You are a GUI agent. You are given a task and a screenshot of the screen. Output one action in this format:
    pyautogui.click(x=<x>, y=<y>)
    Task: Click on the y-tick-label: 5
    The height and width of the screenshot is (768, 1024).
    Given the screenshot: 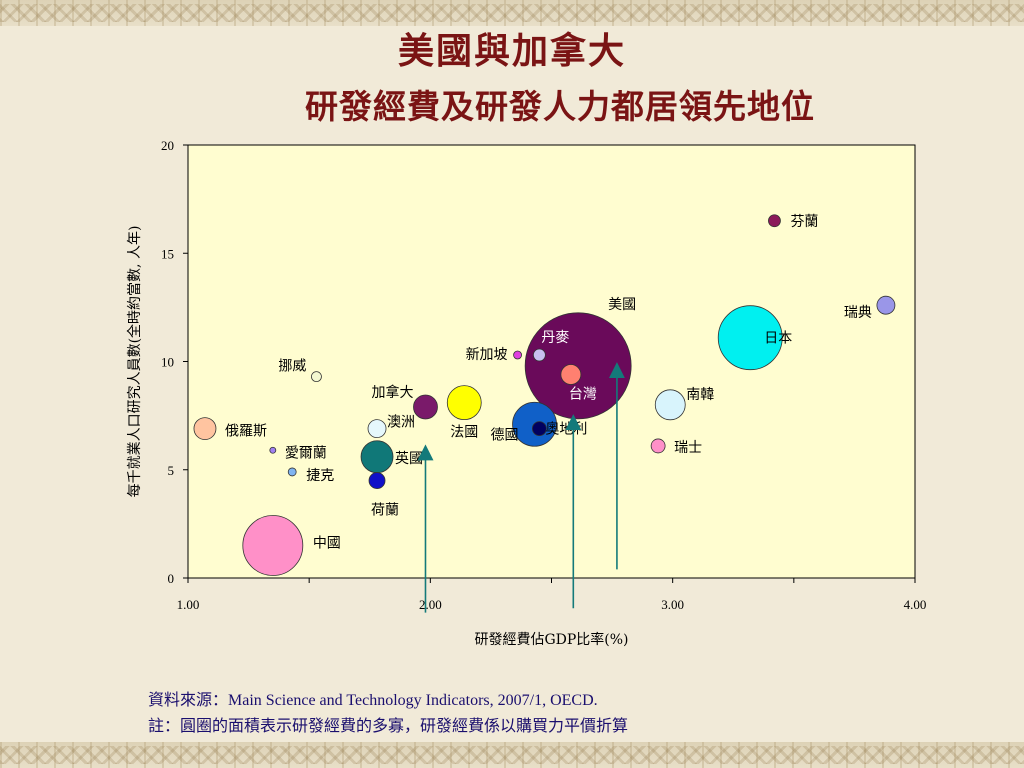 What is the action you would take?
    pyautogui.click(x=171, y=470)
    